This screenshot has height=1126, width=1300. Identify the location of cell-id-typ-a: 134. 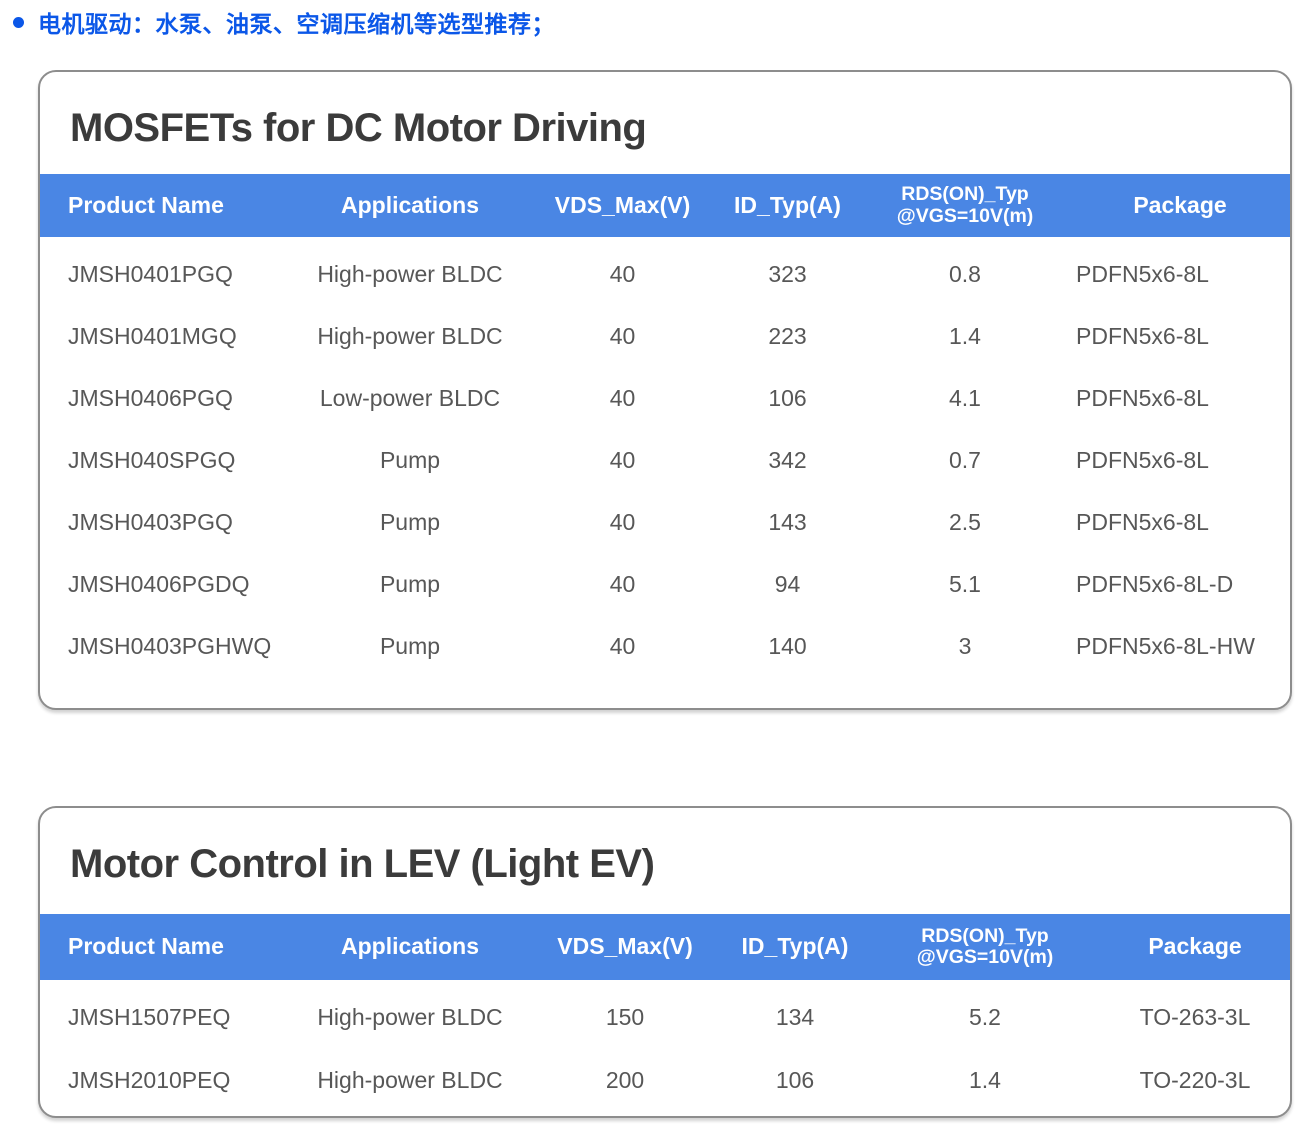
(795, 1017).